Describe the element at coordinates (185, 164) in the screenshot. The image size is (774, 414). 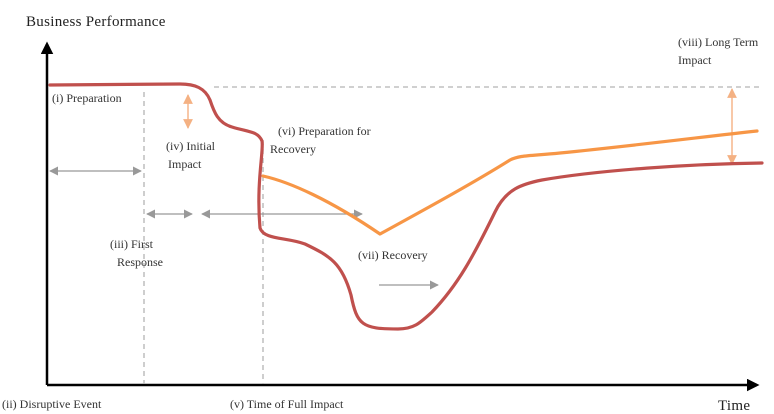
I see `initial-impact-label-line-2: Impact` at that location.